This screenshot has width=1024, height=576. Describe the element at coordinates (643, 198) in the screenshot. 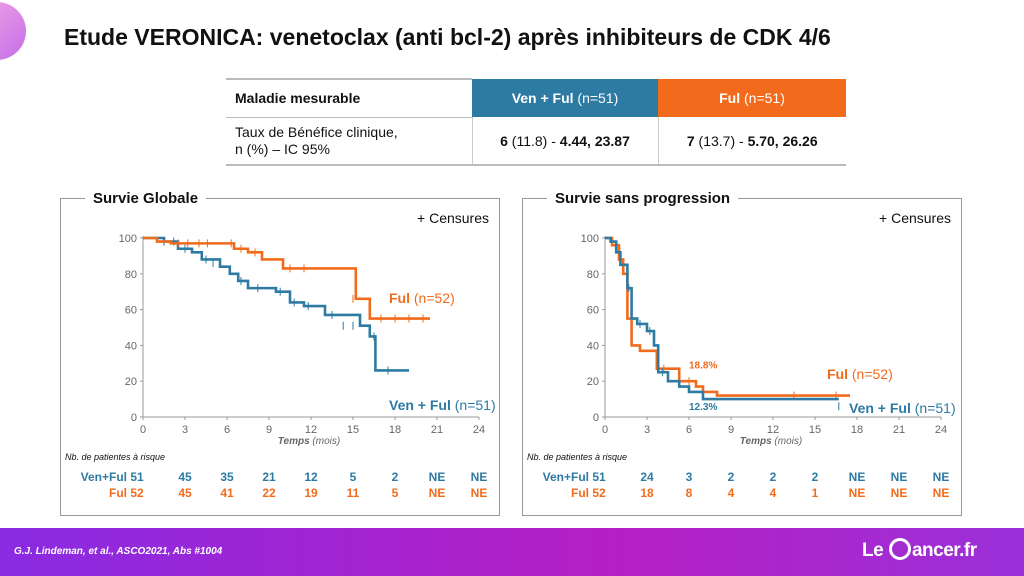

I see `pfs-panel-title: Survie sans progression` at that location.